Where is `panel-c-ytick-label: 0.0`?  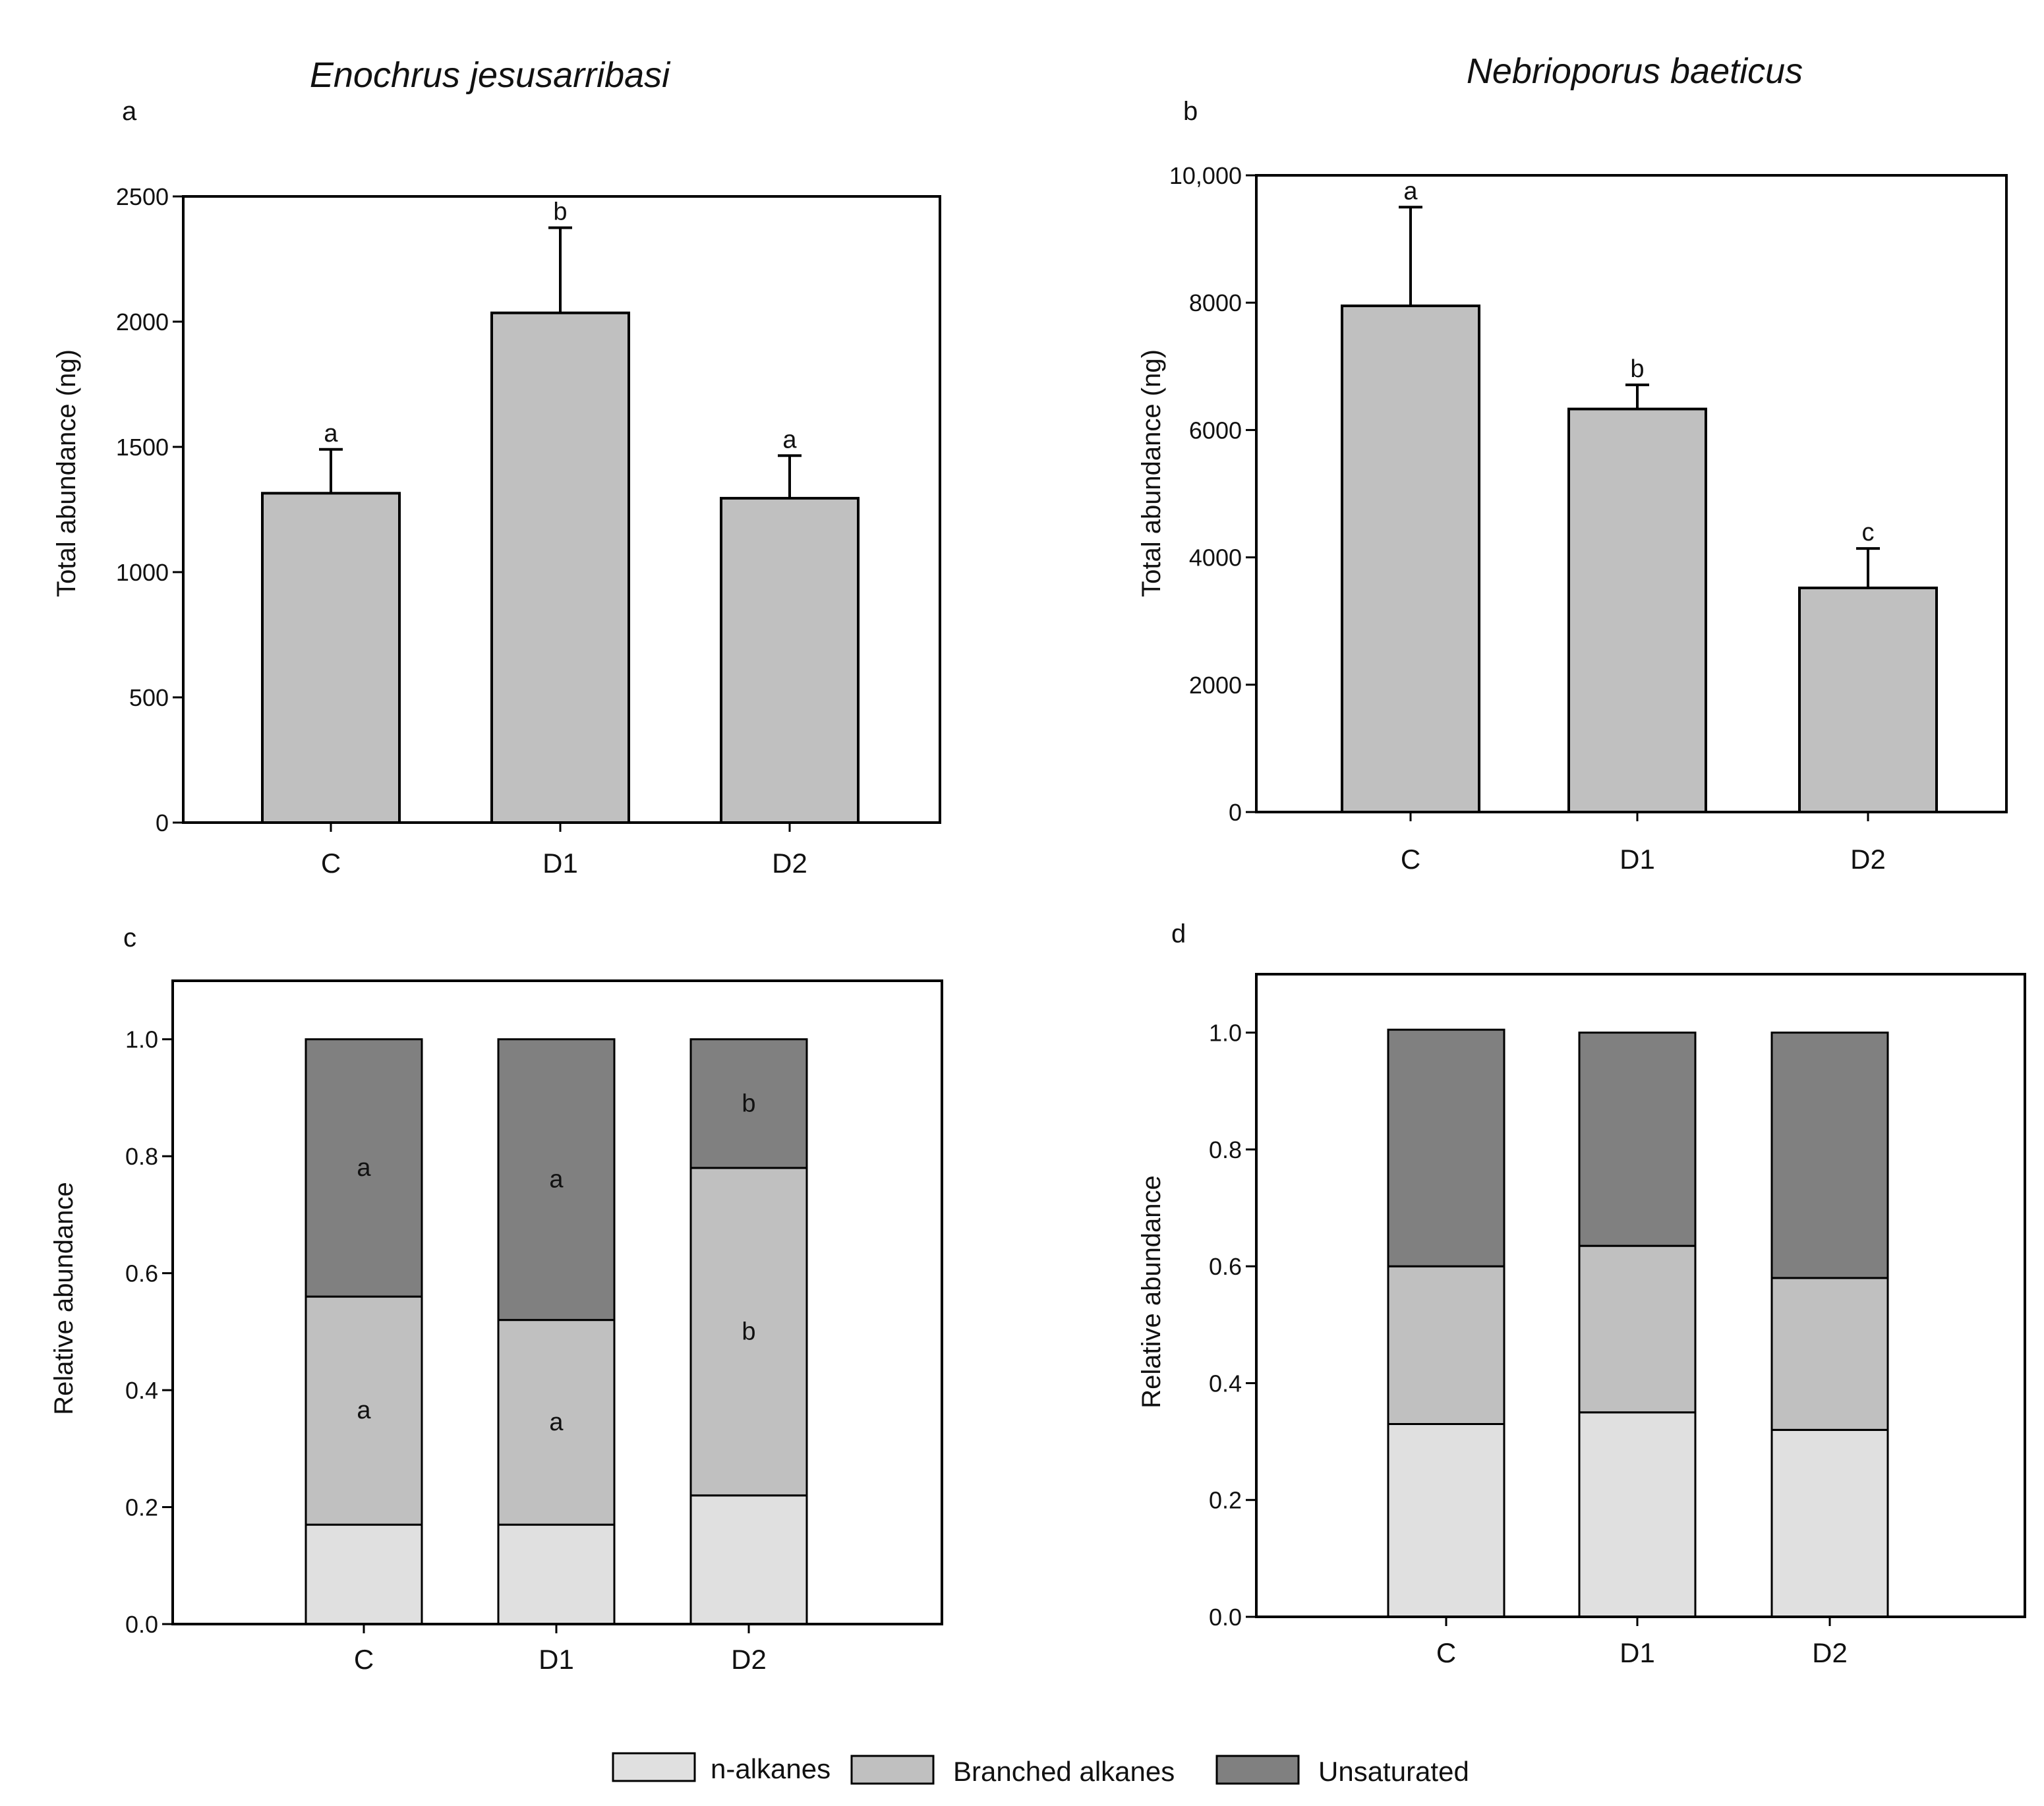 panel-c-ytick-label: 0.0 is located at coordinates (141, 1624).